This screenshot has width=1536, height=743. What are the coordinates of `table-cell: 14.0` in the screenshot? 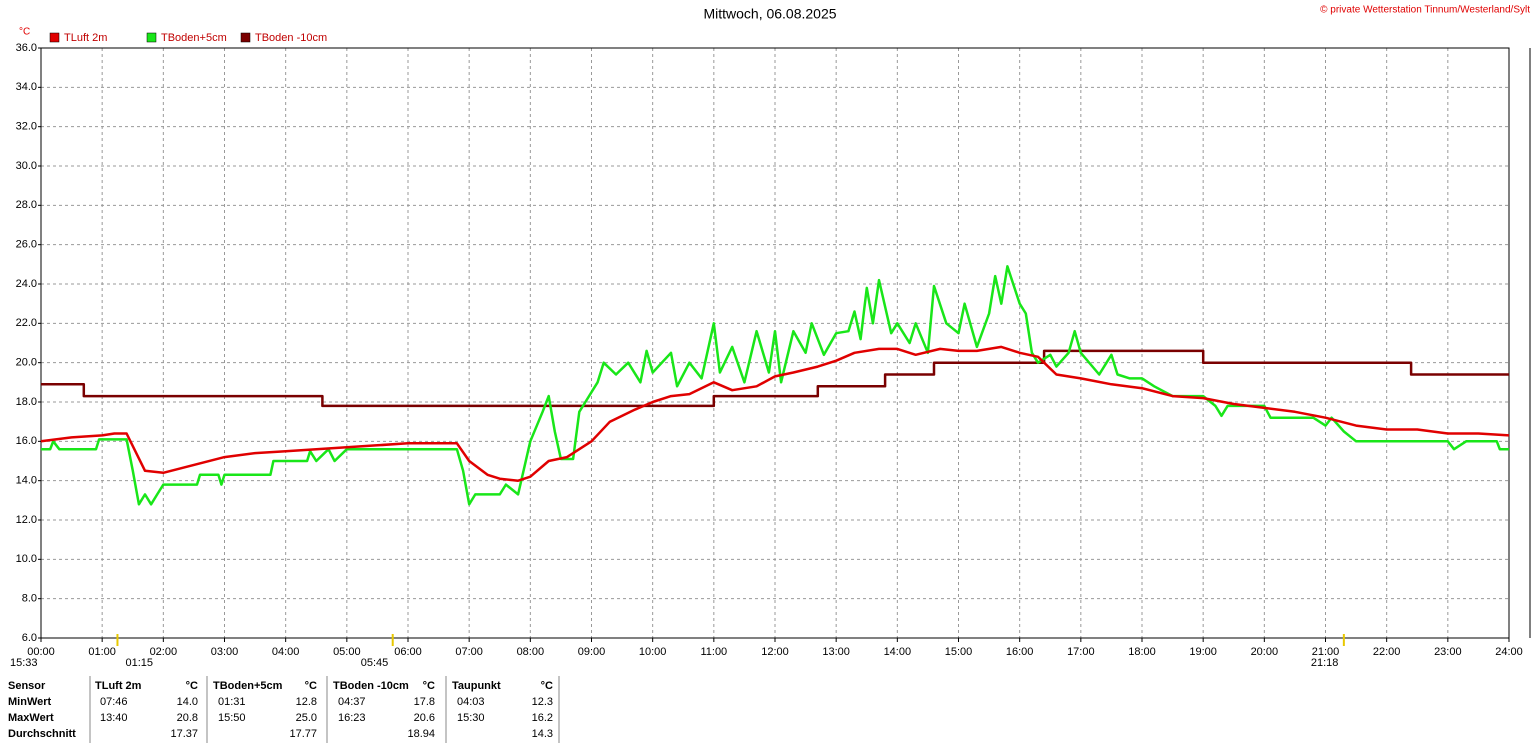 It's located at (187, 702).